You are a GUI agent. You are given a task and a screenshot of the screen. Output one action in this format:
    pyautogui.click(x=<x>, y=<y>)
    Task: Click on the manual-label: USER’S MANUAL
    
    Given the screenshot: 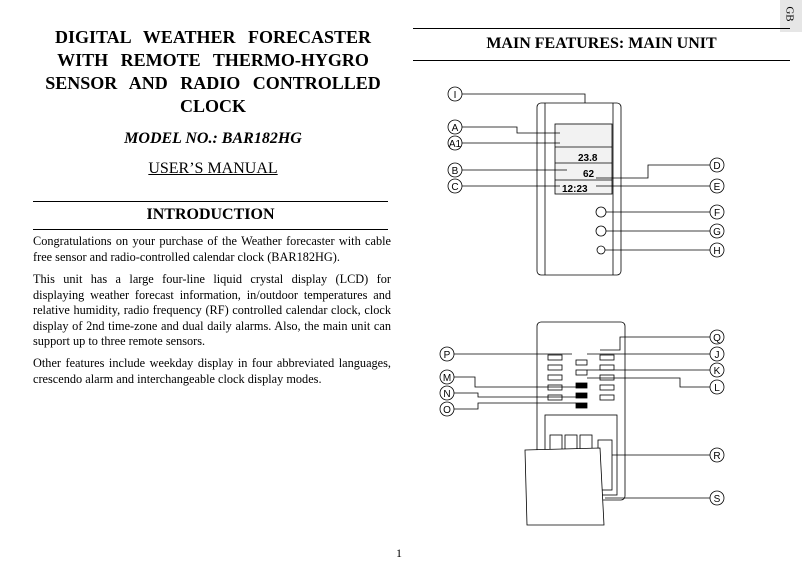 What is the action you would take?
    pyautogui.click(x=213, y=168)
    